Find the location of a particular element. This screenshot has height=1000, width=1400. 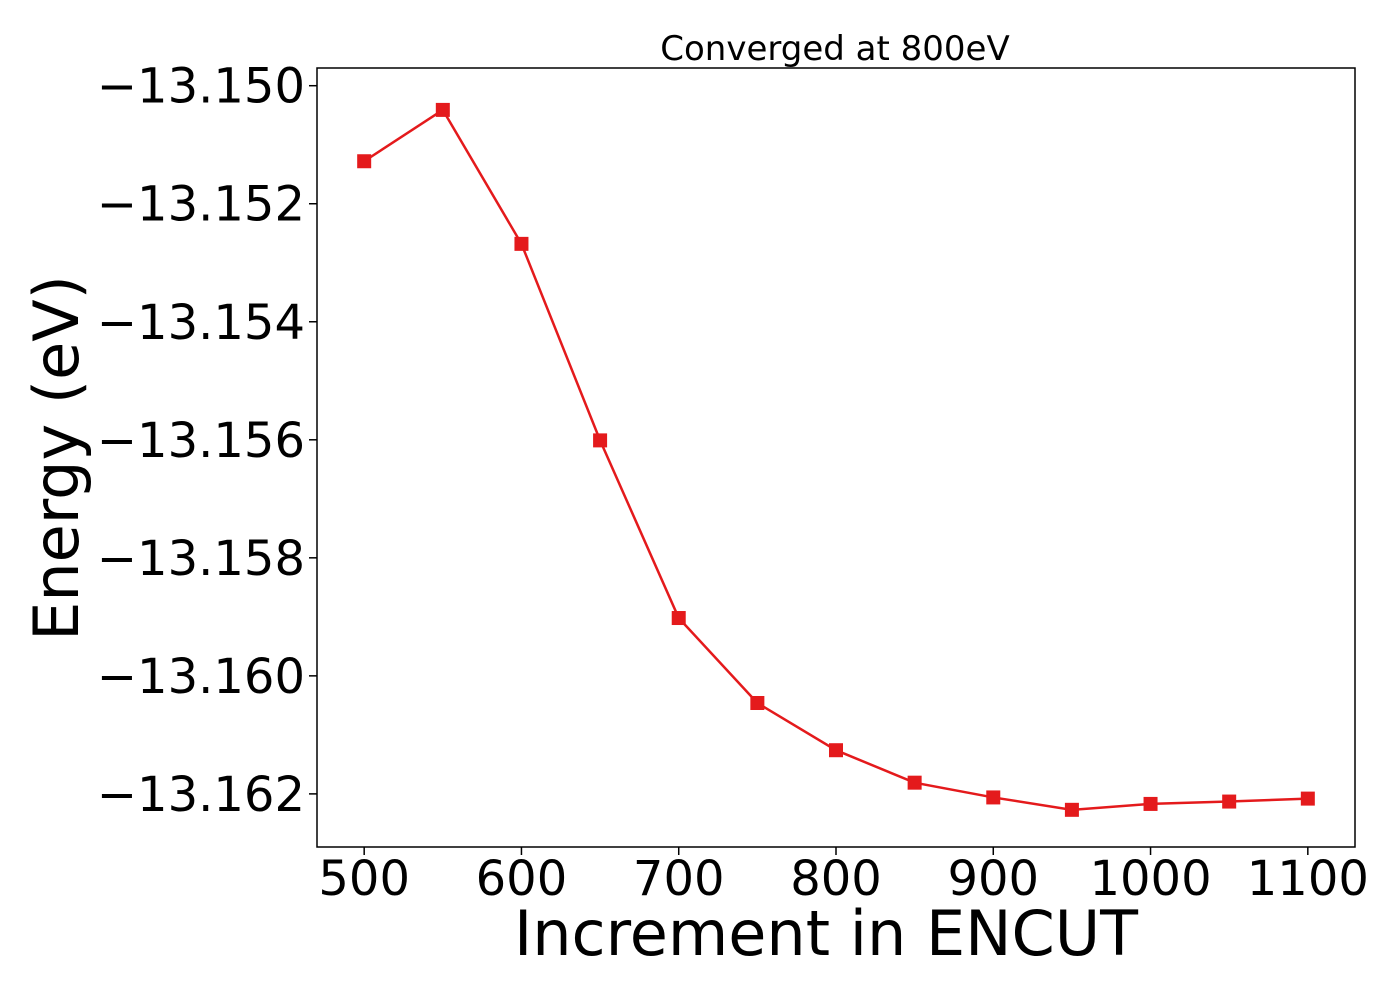

y-tick-label: −13.160 is located at coordinates (201, 677).